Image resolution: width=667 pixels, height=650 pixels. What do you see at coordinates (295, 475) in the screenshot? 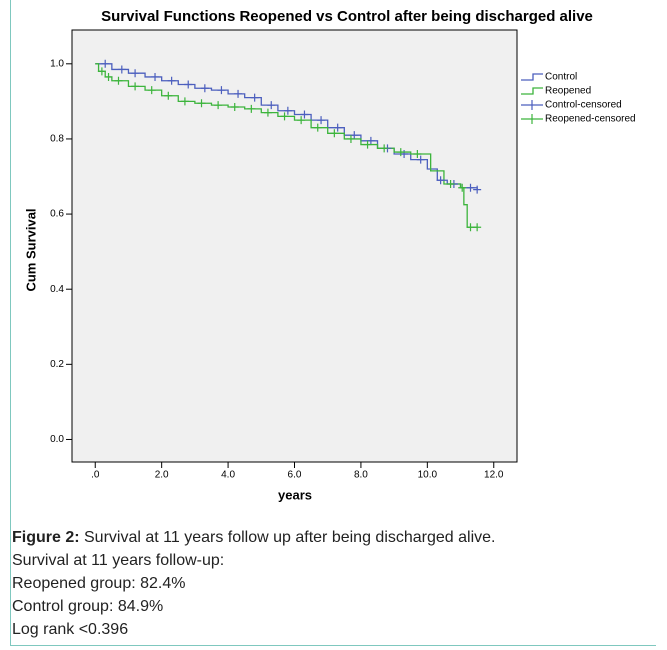
I see `x-tick-label: 6.0` at bounding box center [295, 475].